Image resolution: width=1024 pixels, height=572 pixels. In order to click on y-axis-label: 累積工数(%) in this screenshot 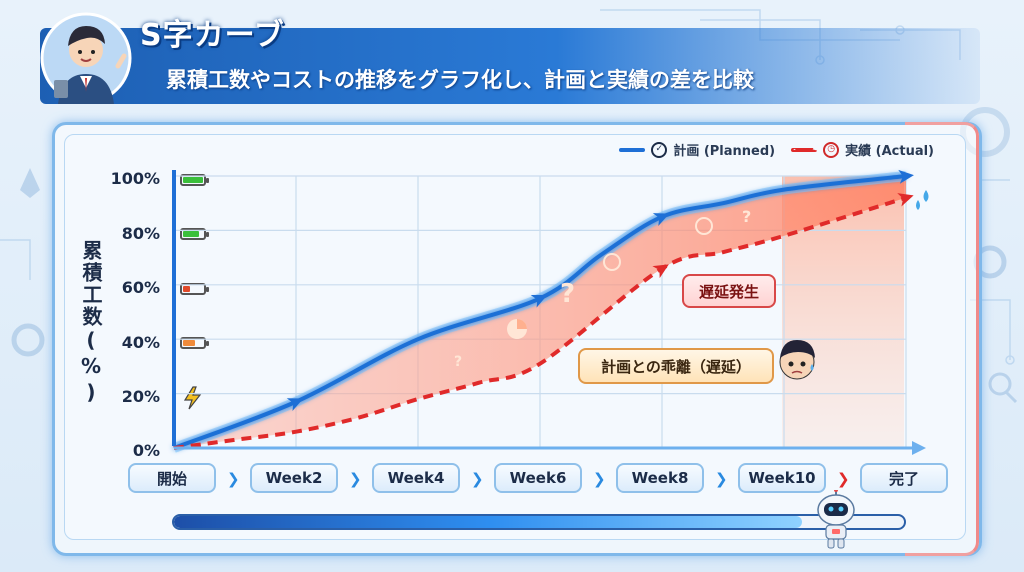, I will do `click(91, 323)`.